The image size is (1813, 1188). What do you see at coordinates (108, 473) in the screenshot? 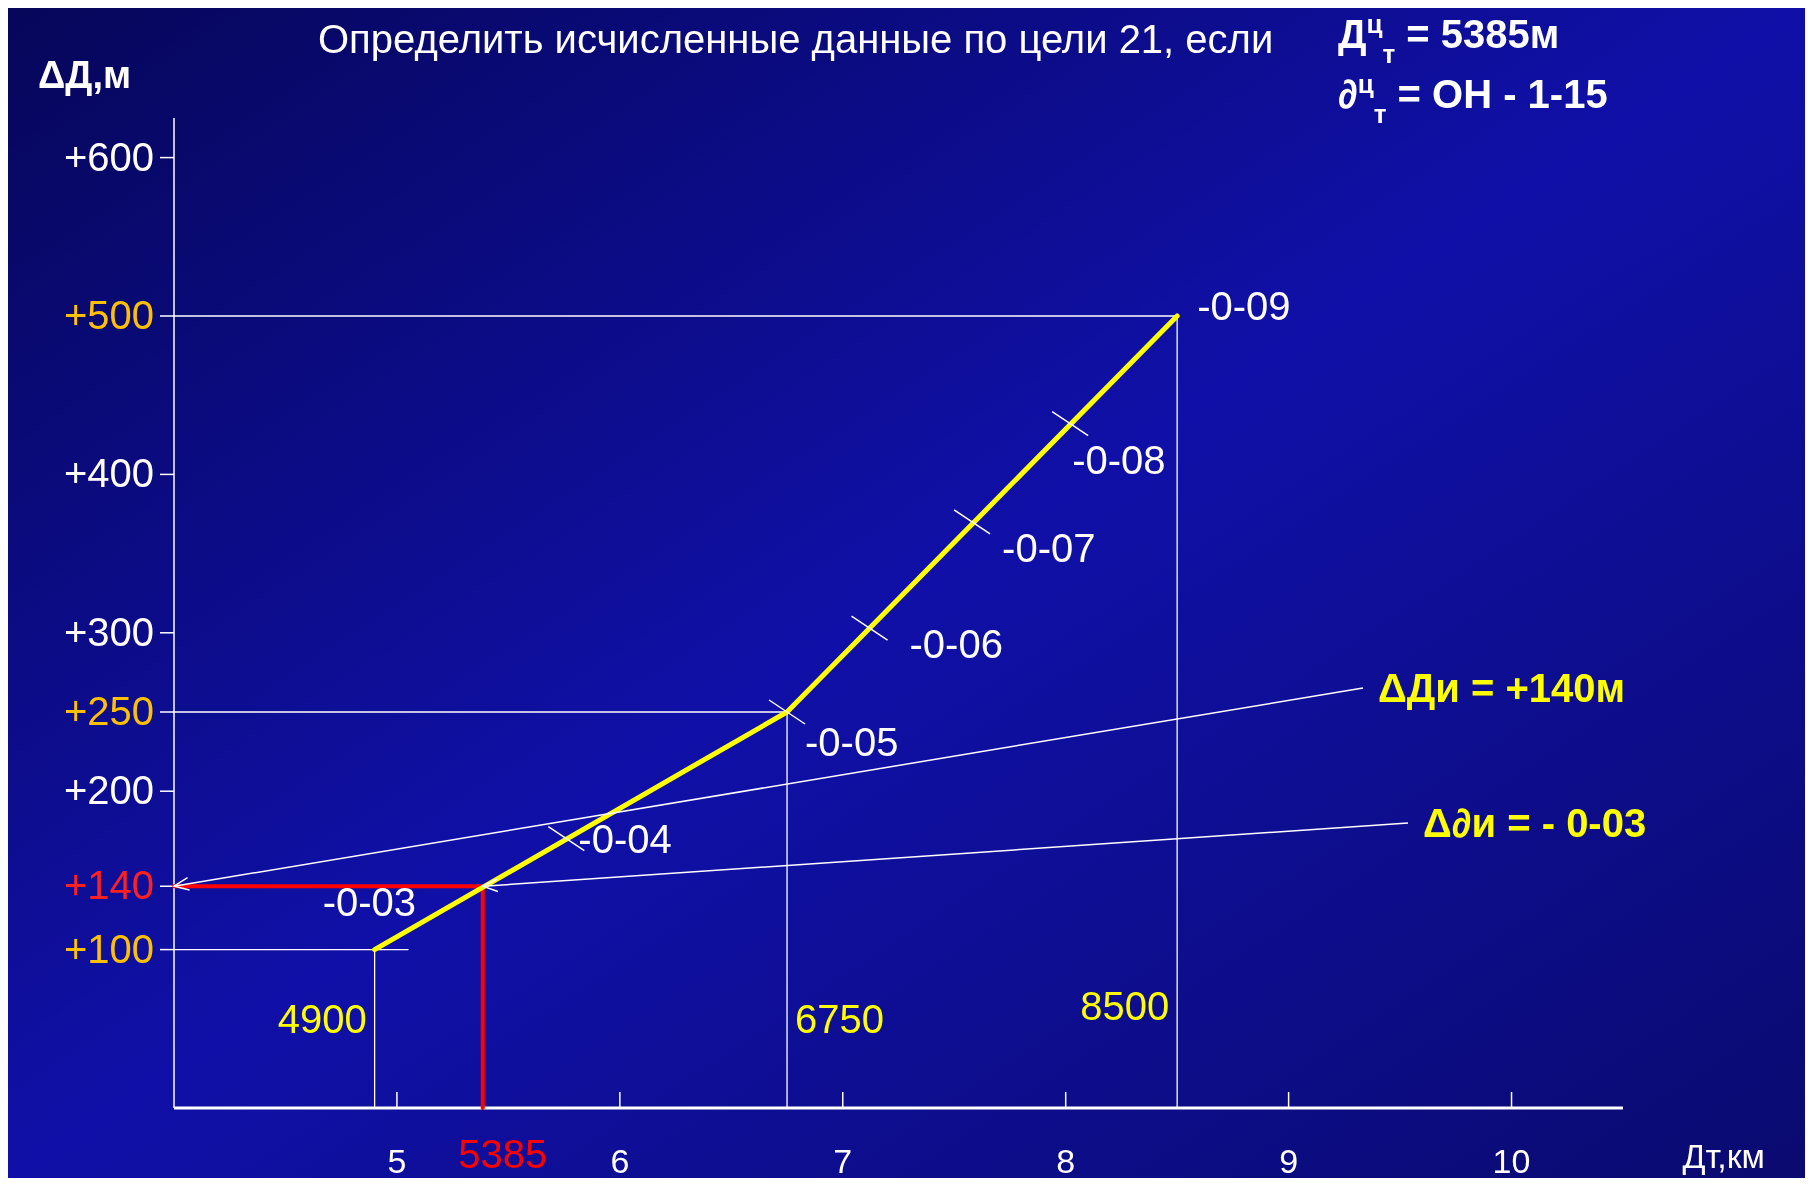
I see `y-tick-label: +400` at bounding box center [108, 473].